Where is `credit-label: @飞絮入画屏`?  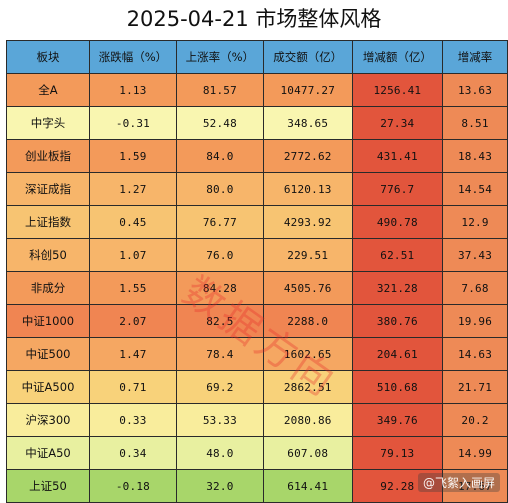
credit-label: @飞絮入画屏 is located at coordinates (458, 482).